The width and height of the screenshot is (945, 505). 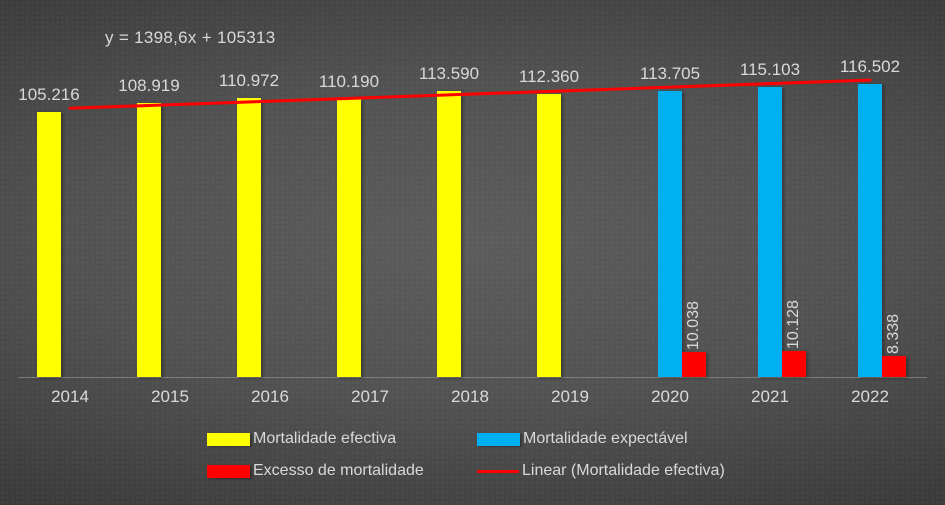 What do you see at coordinates (570, 396) in the screenshot?
I see `x-axis-label-2019: 2019` at bounding box center [570, 396].